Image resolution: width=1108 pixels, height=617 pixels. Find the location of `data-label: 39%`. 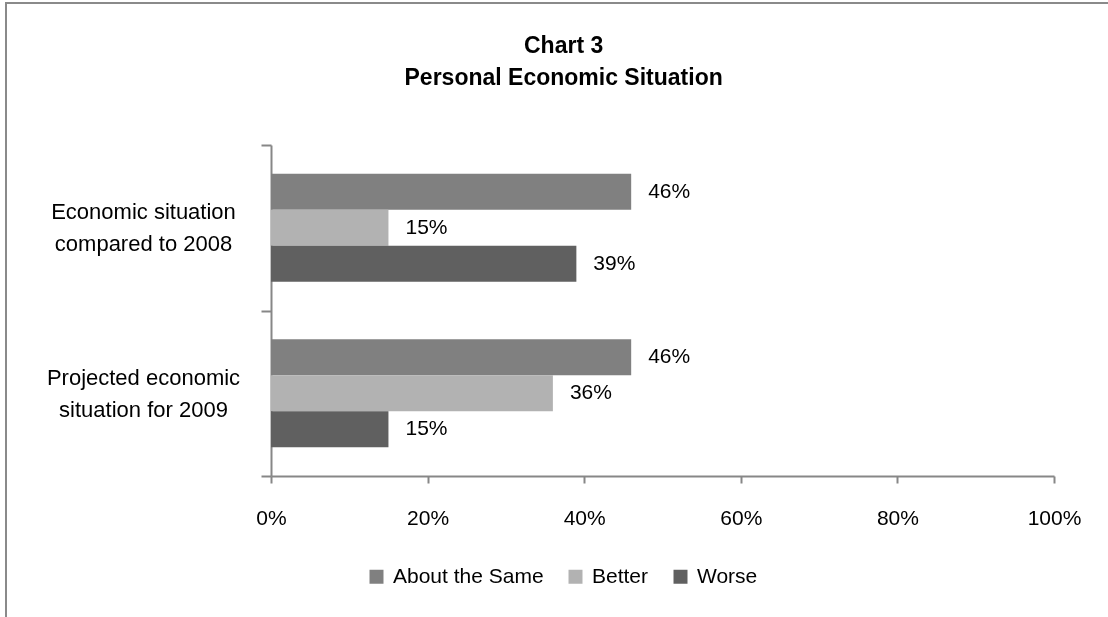

data-label: 39% is located at coordinates (614, 262).